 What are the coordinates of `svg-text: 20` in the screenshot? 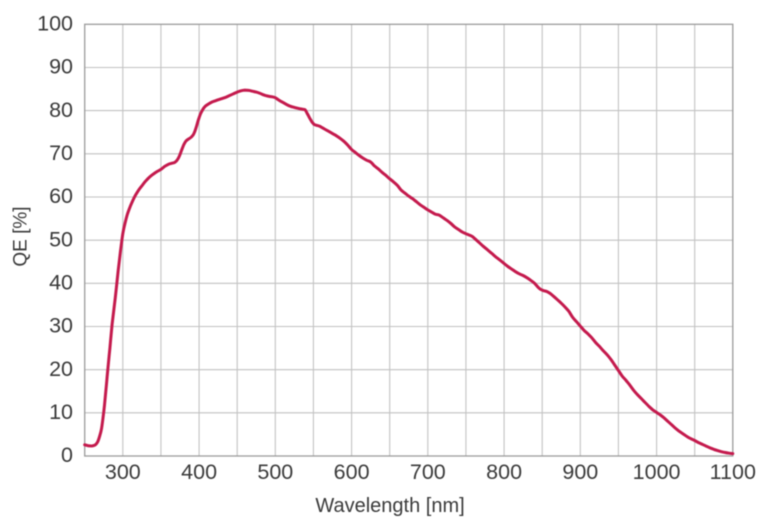 It's located at (61, 369).